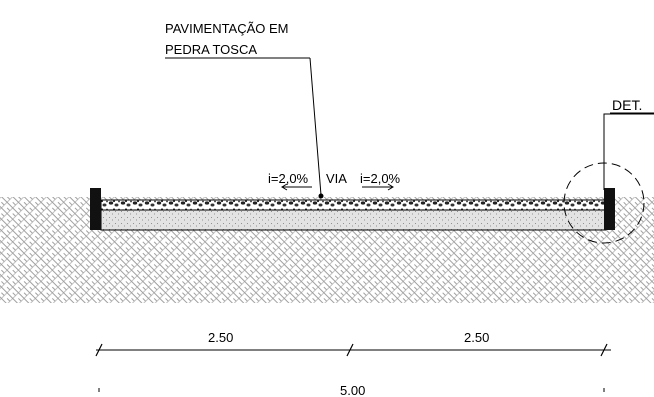 This screenshot has width=654, height=397. Describe the element at coordinates (288, 178) in the screenshot. I see `slope-left-text: i=2,0%` at that location.